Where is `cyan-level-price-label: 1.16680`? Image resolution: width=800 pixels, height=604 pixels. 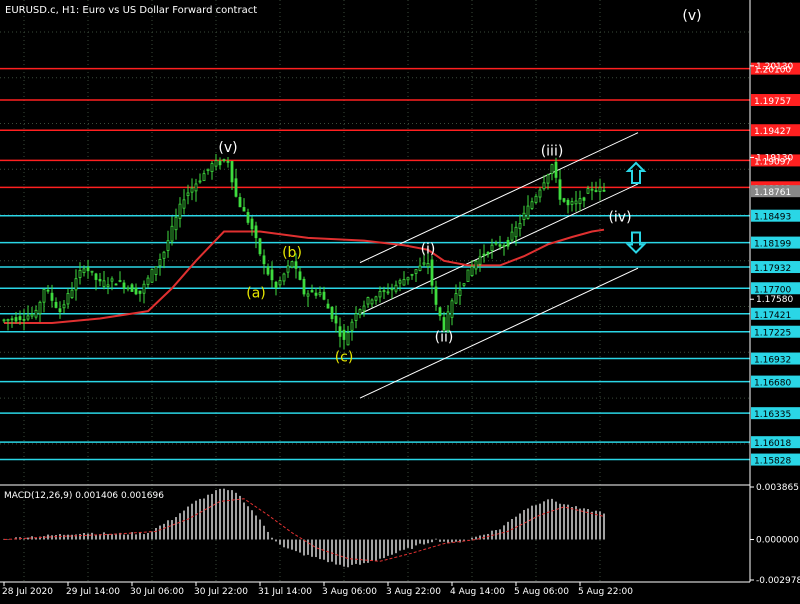
cyan-level-price-label: 1.16680 is located at coordinates (772, 384).